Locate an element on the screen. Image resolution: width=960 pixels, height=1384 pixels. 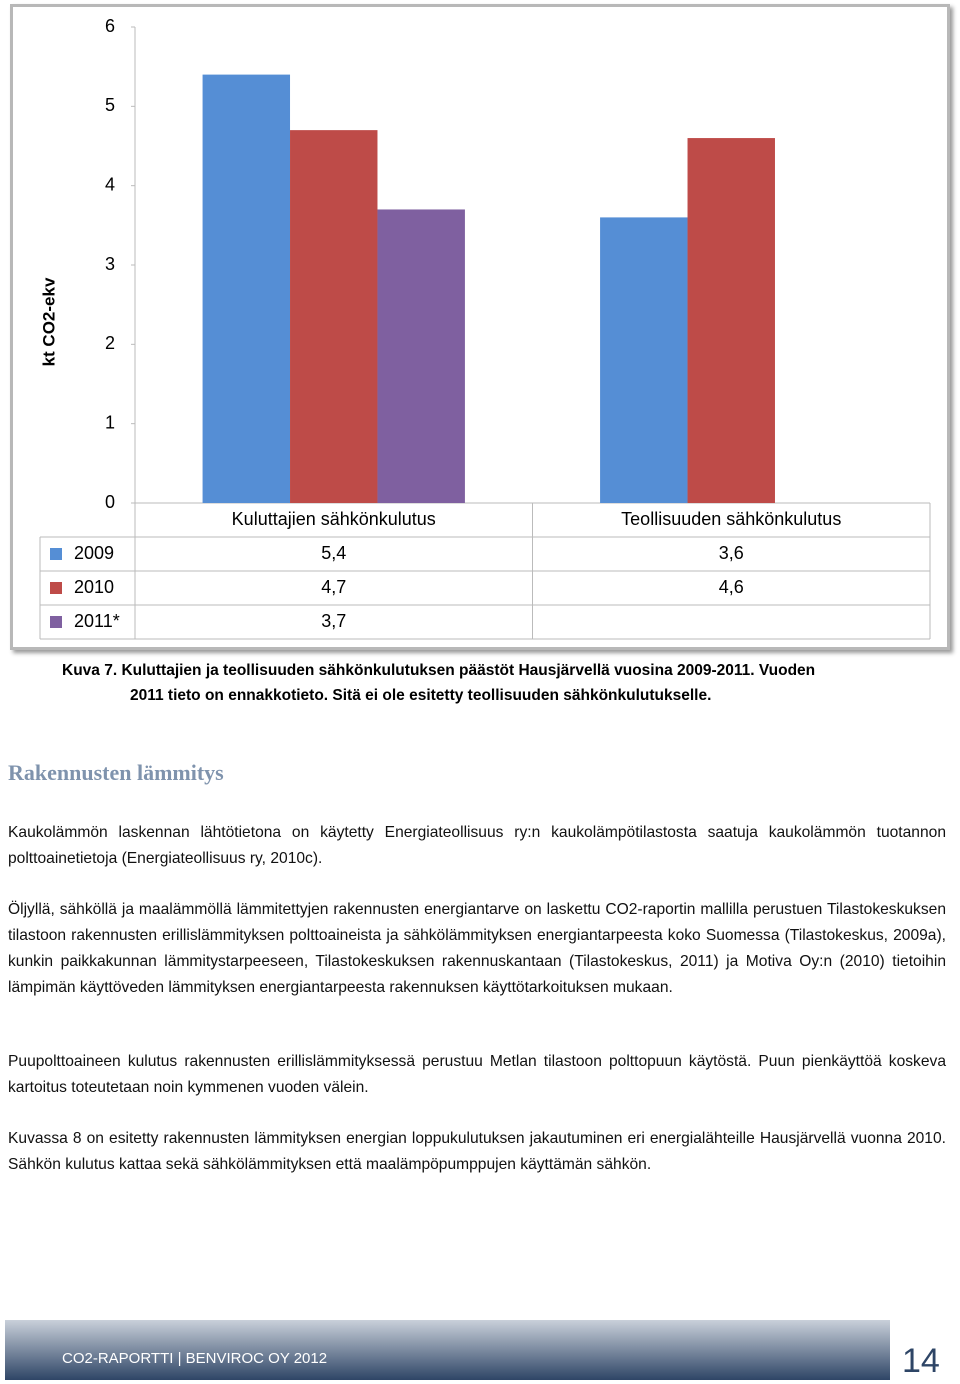
y-tick-label: 6 is located at coordinates (110, 26).